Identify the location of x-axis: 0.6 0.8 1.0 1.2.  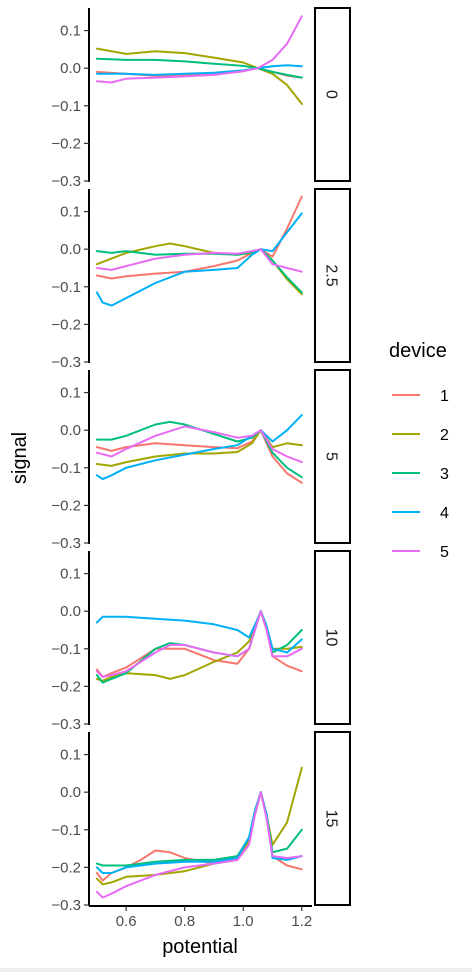
(200, 917).